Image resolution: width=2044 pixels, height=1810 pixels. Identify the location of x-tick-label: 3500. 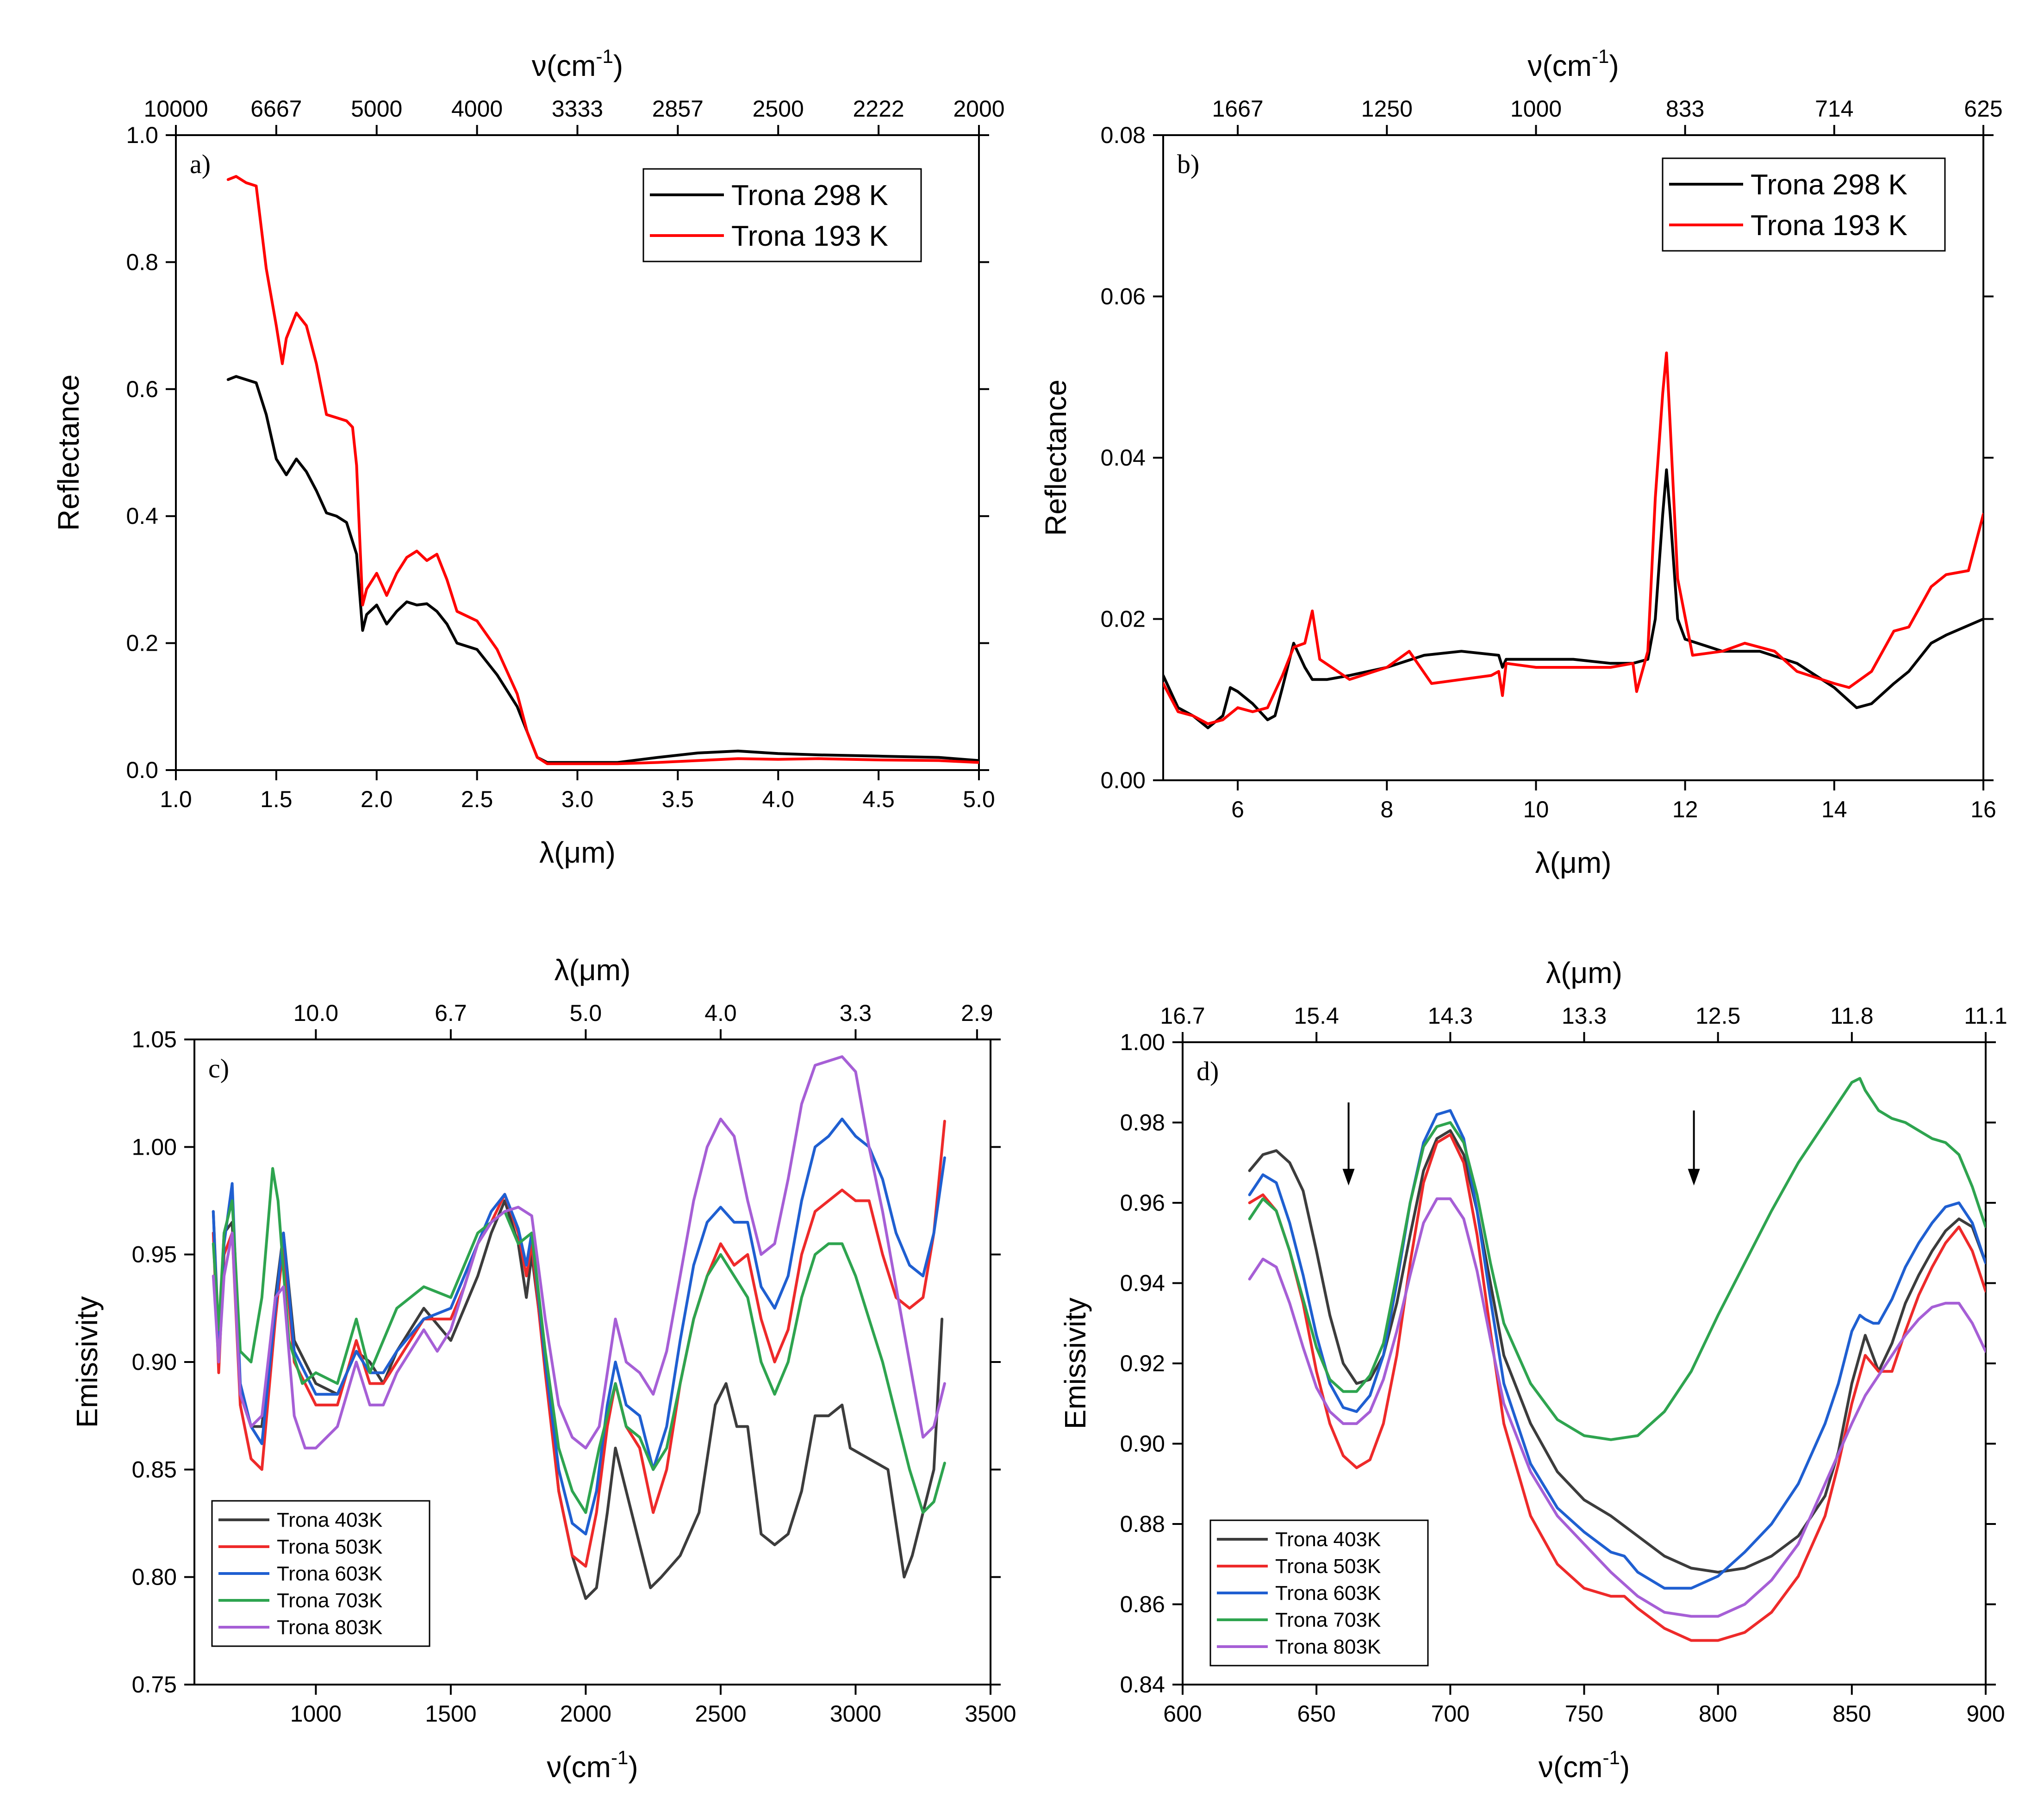
(990, 1714).